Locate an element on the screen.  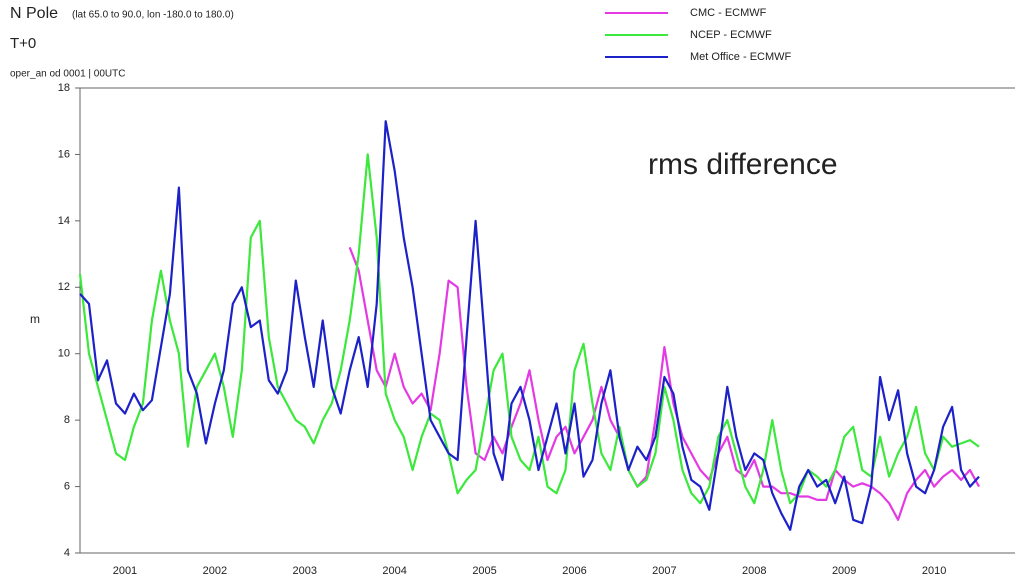
chart-title: N Pole is located at coordinates (34, 13).